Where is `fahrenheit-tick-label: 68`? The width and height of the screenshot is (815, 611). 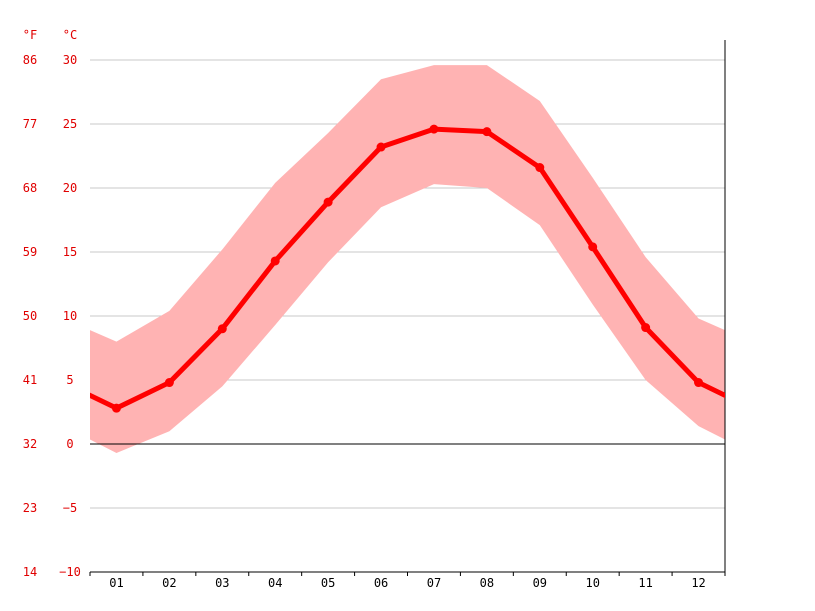
fahrenheit-tick-label: 68 is located at coordinates (30, 188).